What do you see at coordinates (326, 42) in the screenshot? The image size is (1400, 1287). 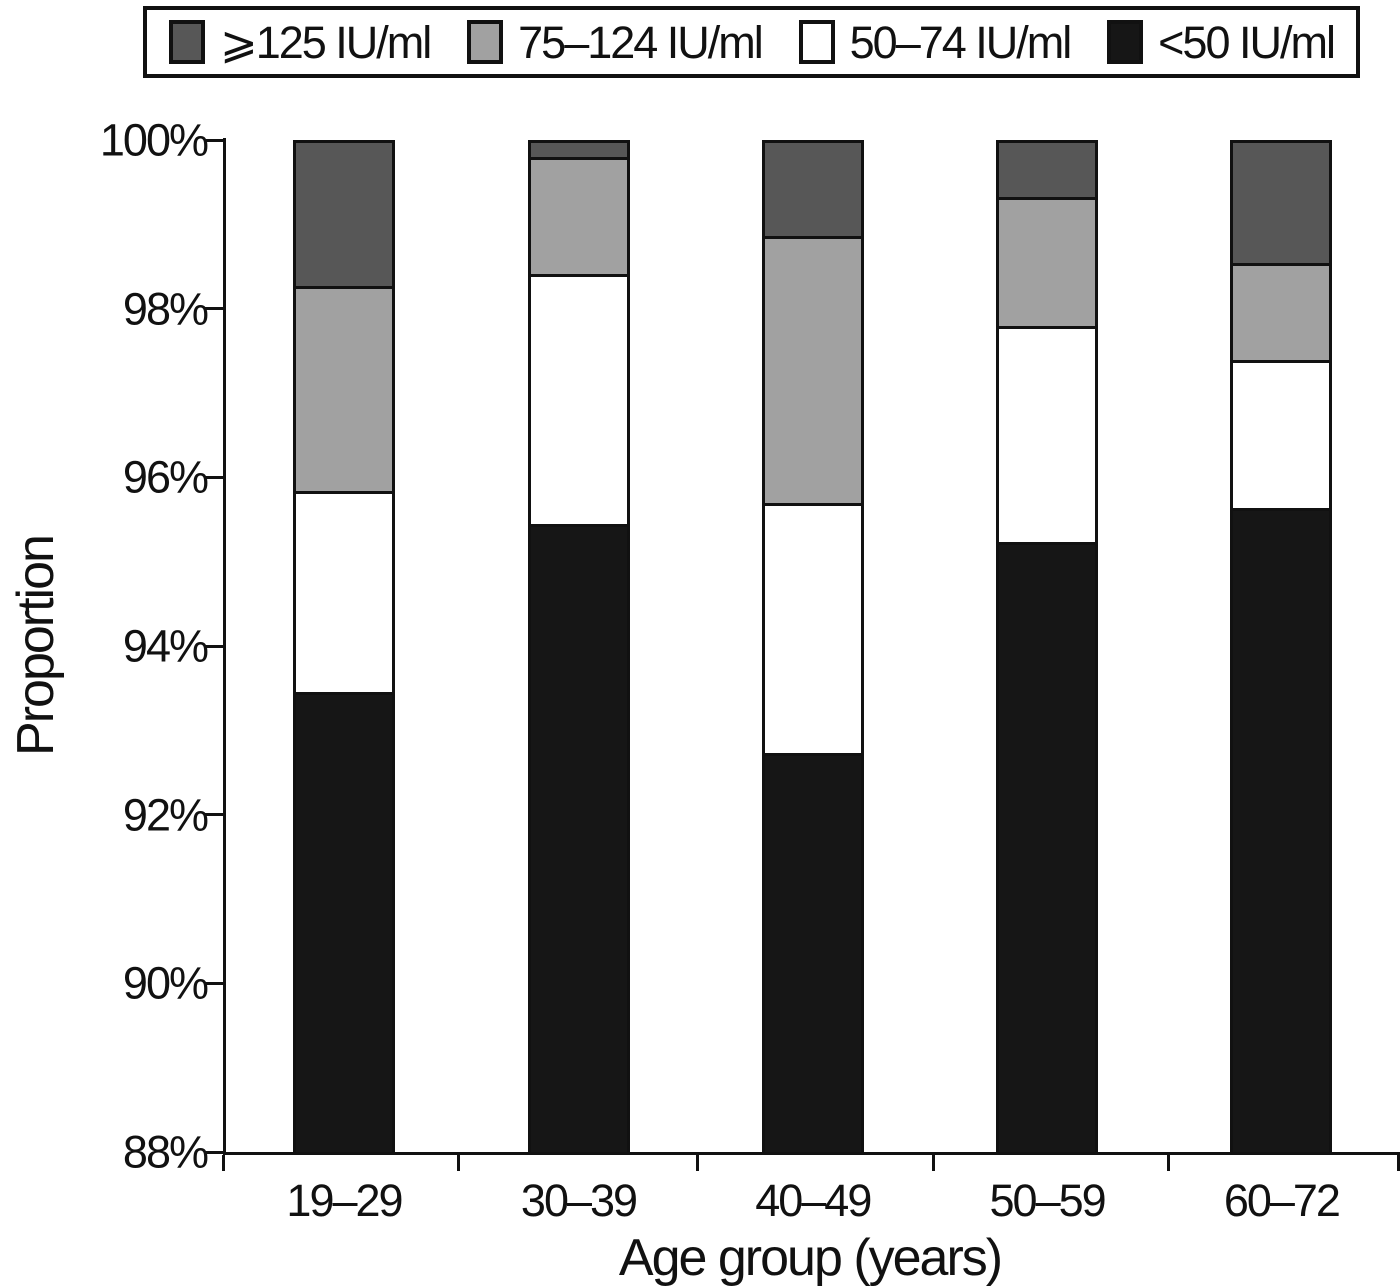 I see `legend-label: ⩾125 IU/ml` at bounding box center [326, 42].